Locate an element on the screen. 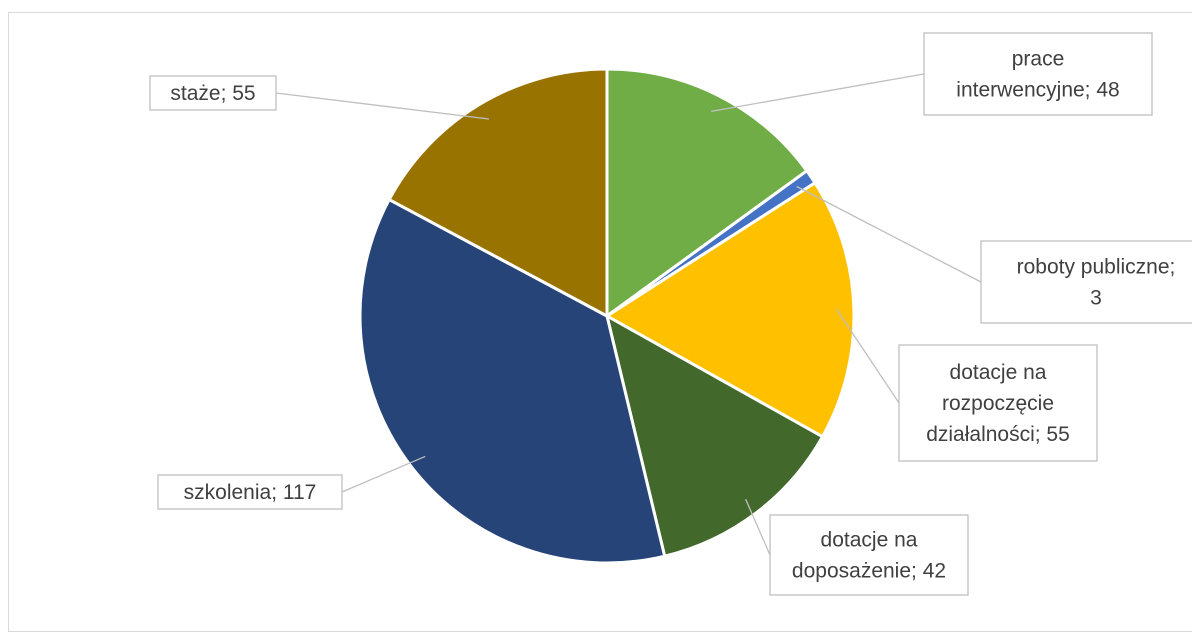 The height and width of the screenshot is (632, 1192). data-label-3: dotacje na rozpoczęcie działalności; 55 is located at coordinates (998, 403).